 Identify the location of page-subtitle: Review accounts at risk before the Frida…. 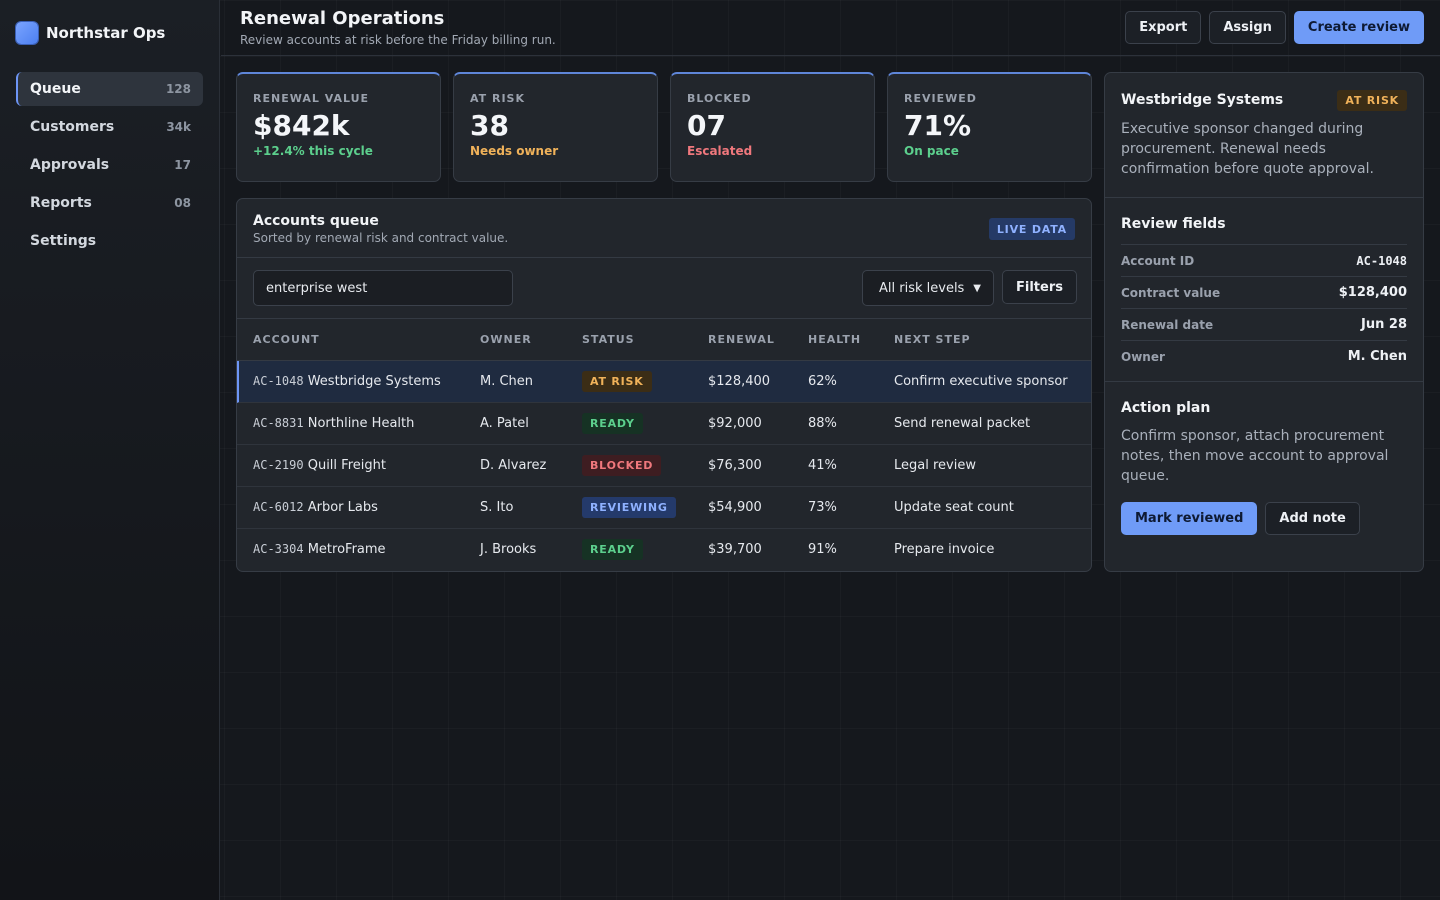
(398, 40).